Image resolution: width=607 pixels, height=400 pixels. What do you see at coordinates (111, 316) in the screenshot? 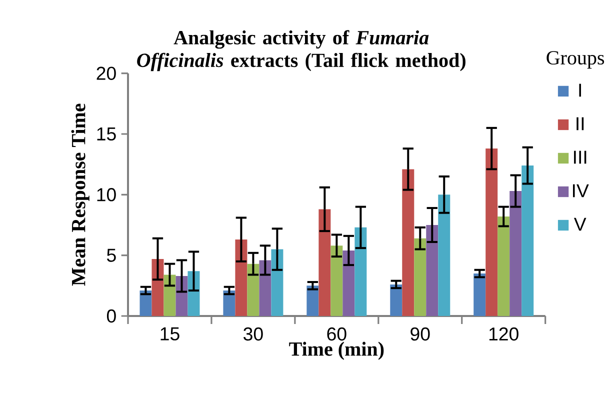
I see `y-tick-label: 0` at bounding box center [111, 316].